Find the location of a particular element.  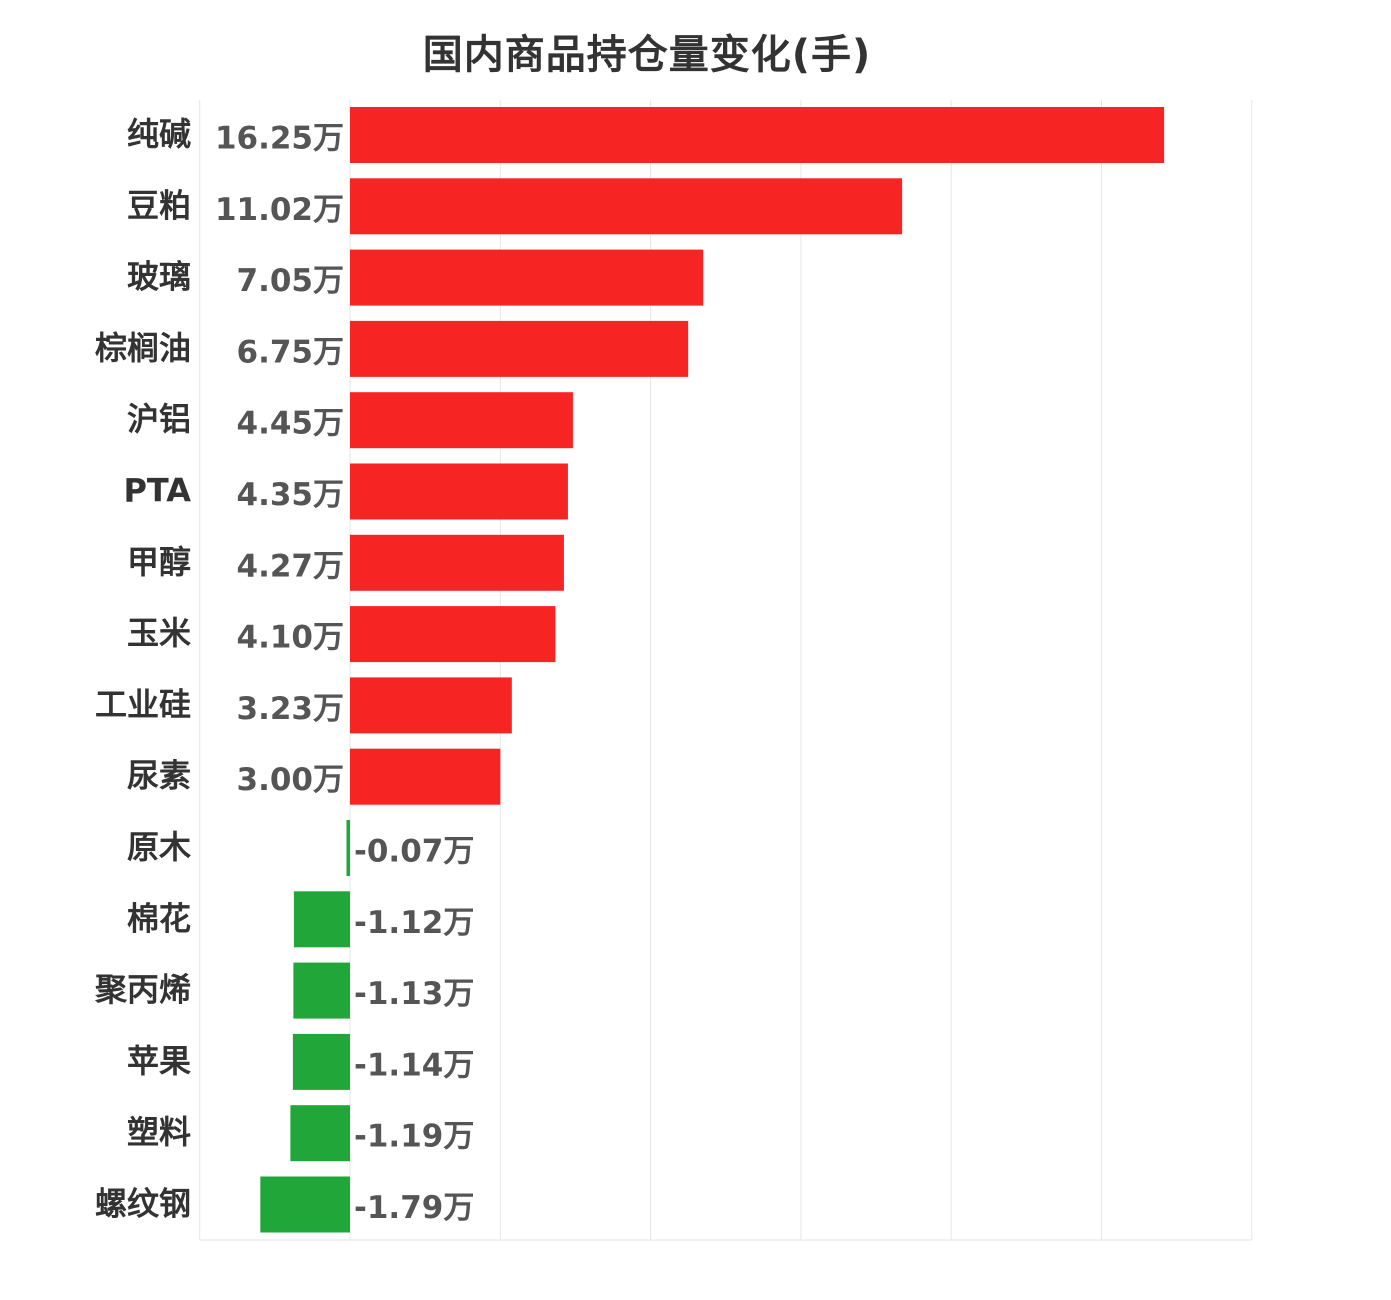

data-label: 6.75万 is located at coordinates (291, 352).